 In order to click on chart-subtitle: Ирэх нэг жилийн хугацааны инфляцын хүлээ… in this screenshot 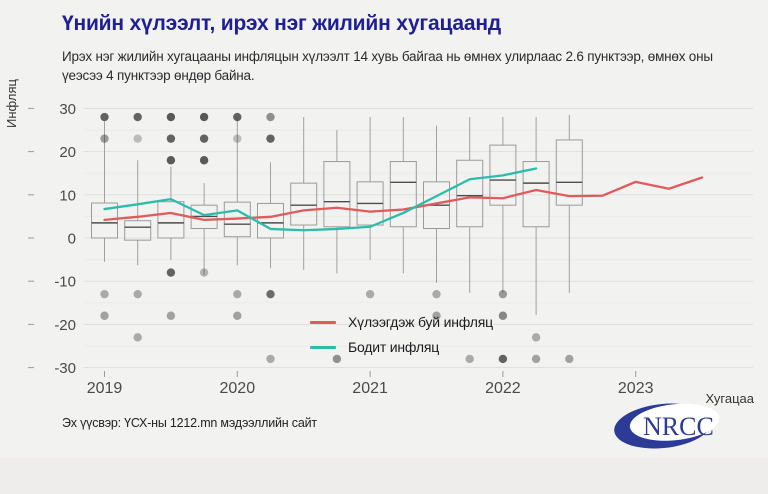, I will do `click(387, 66)`.